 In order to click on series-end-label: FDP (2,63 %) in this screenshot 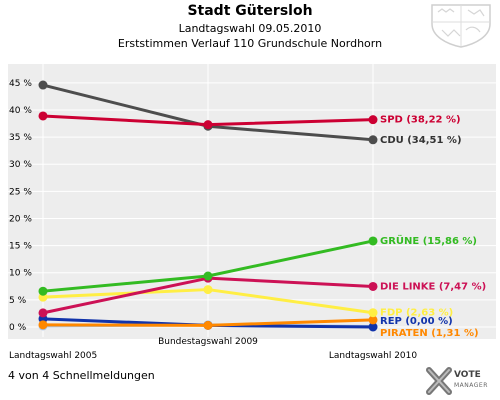, I will do `click(416, 313)`.